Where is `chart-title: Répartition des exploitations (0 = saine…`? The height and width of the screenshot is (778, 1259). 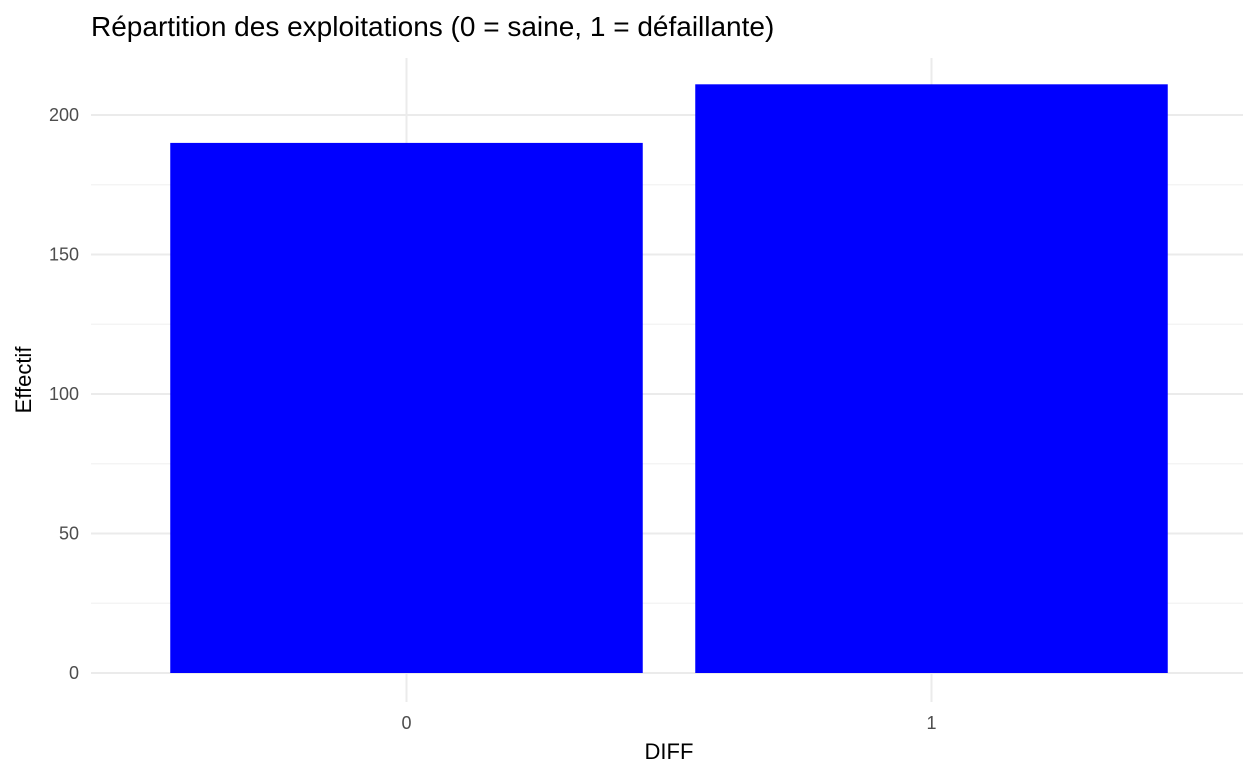 chart-title: Répartition des exploitations (0 = saine… is located at coordinates (432, 26).